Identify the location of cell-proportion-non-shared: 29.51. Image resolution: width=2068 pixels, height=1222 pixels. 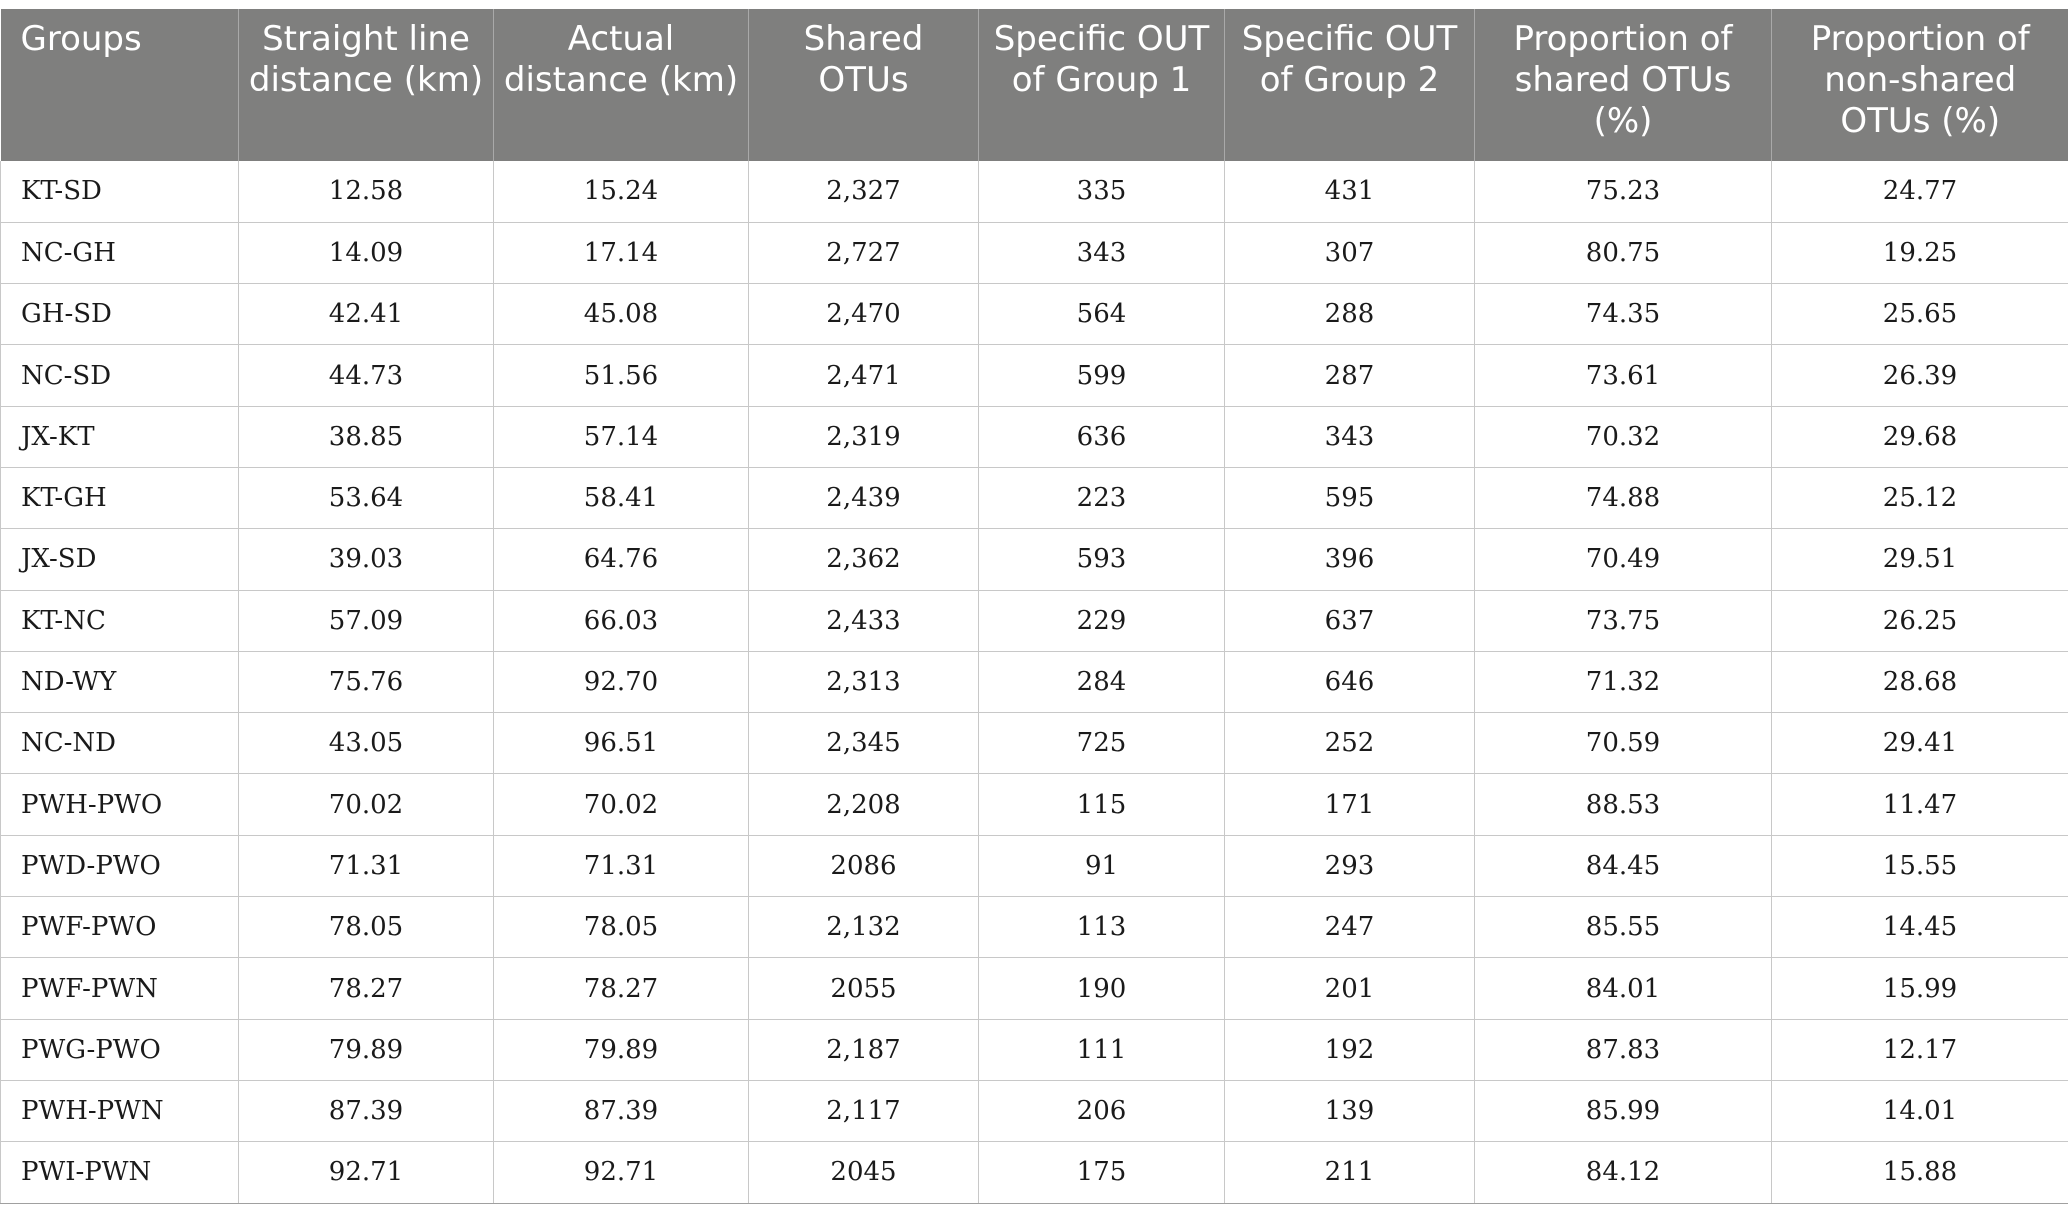
(1919, 559).